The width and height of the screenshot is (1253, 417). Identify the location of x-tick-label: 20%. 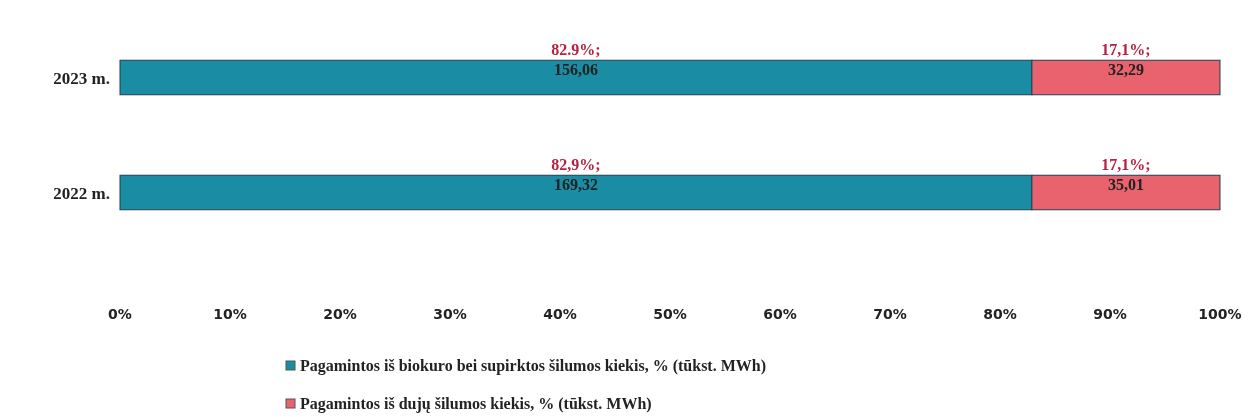
(340, 314).